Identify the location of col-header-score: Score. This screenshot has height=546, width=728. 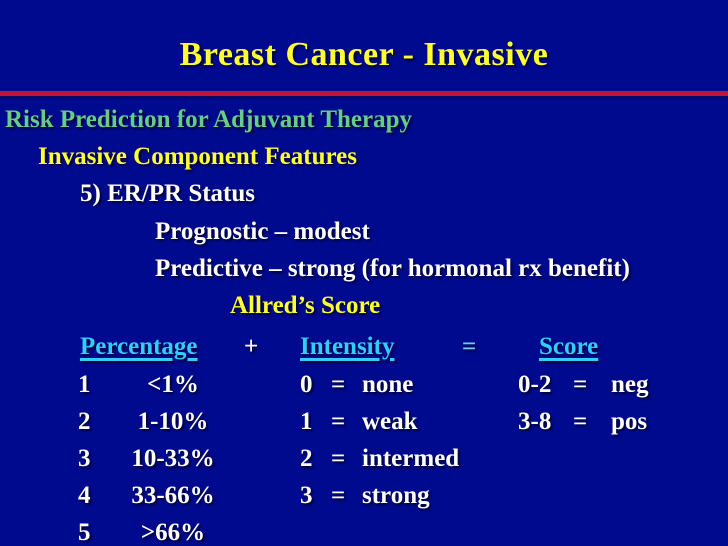
(569, 346).